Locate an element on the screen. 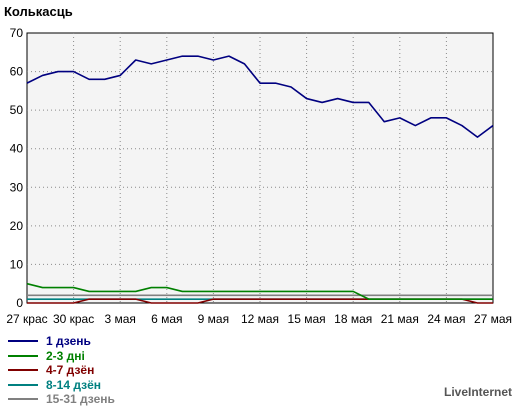 Image resolution: width=520 pixels, height=407 pixels. y-tick-label: 30 is located at coordinates (17, 187).